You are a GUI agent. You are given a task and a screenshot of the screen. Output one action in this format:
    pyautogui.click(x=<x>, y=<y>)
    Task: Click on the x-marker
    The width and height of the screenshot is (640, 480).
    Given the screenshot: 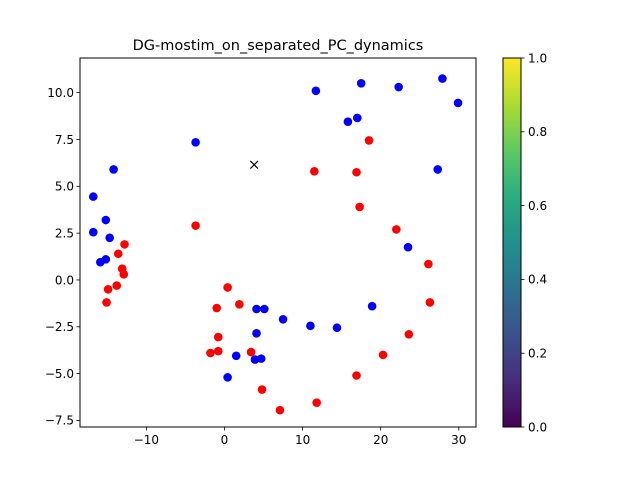 What is the action you would take?
    pyautogui.click(x=254, y=164)
    